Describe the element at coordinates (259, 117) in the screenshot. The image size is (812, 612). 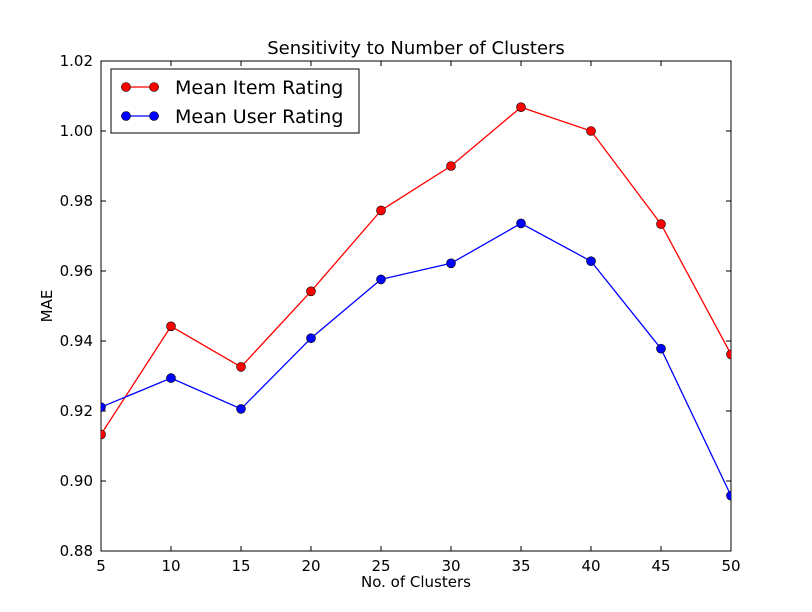
I see `legend-label: Mean User Rating` at that location.